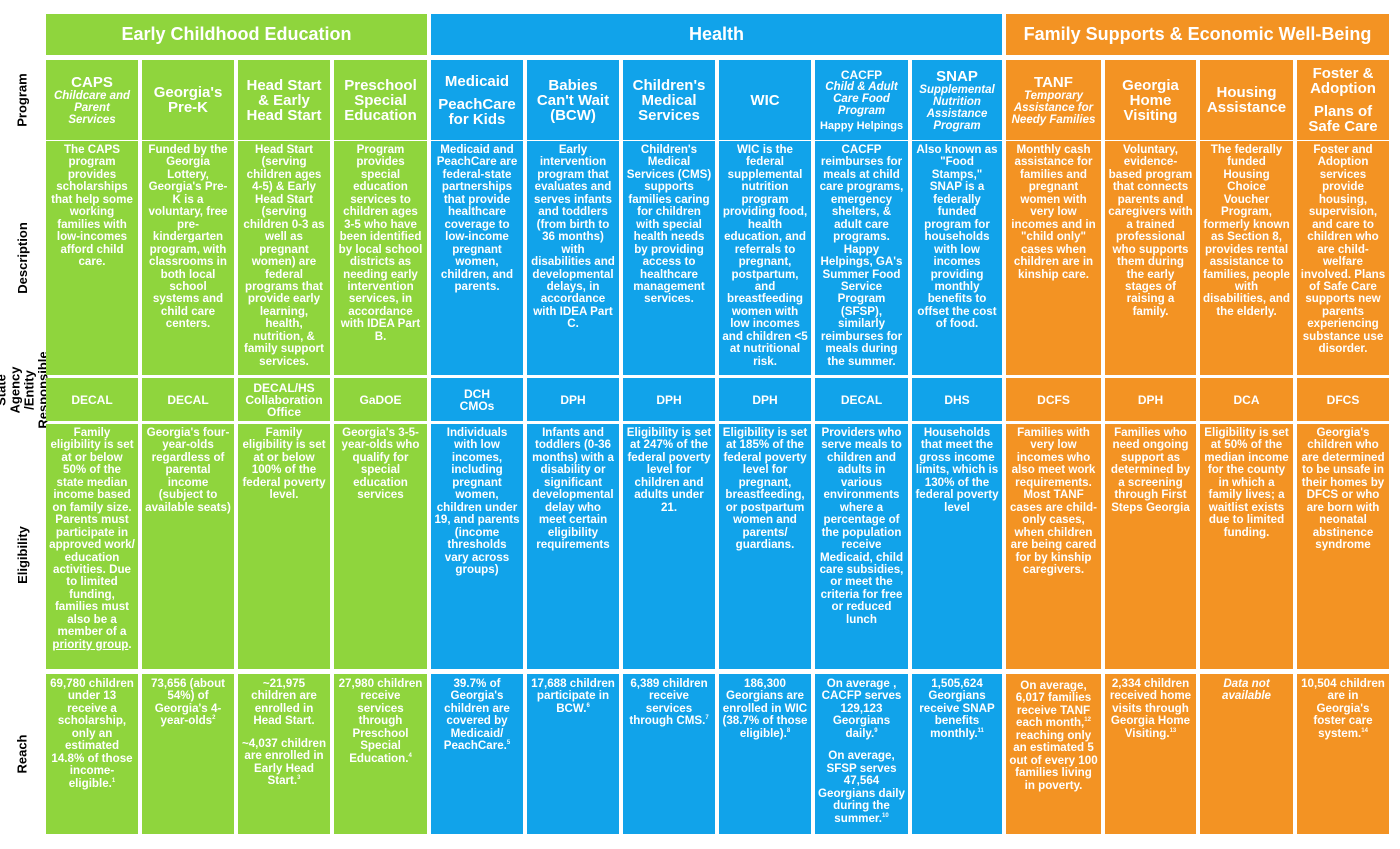 This screenshot has height=849, width=1400. I want to click on agency-foster: DFCS, so click(1343, 399).